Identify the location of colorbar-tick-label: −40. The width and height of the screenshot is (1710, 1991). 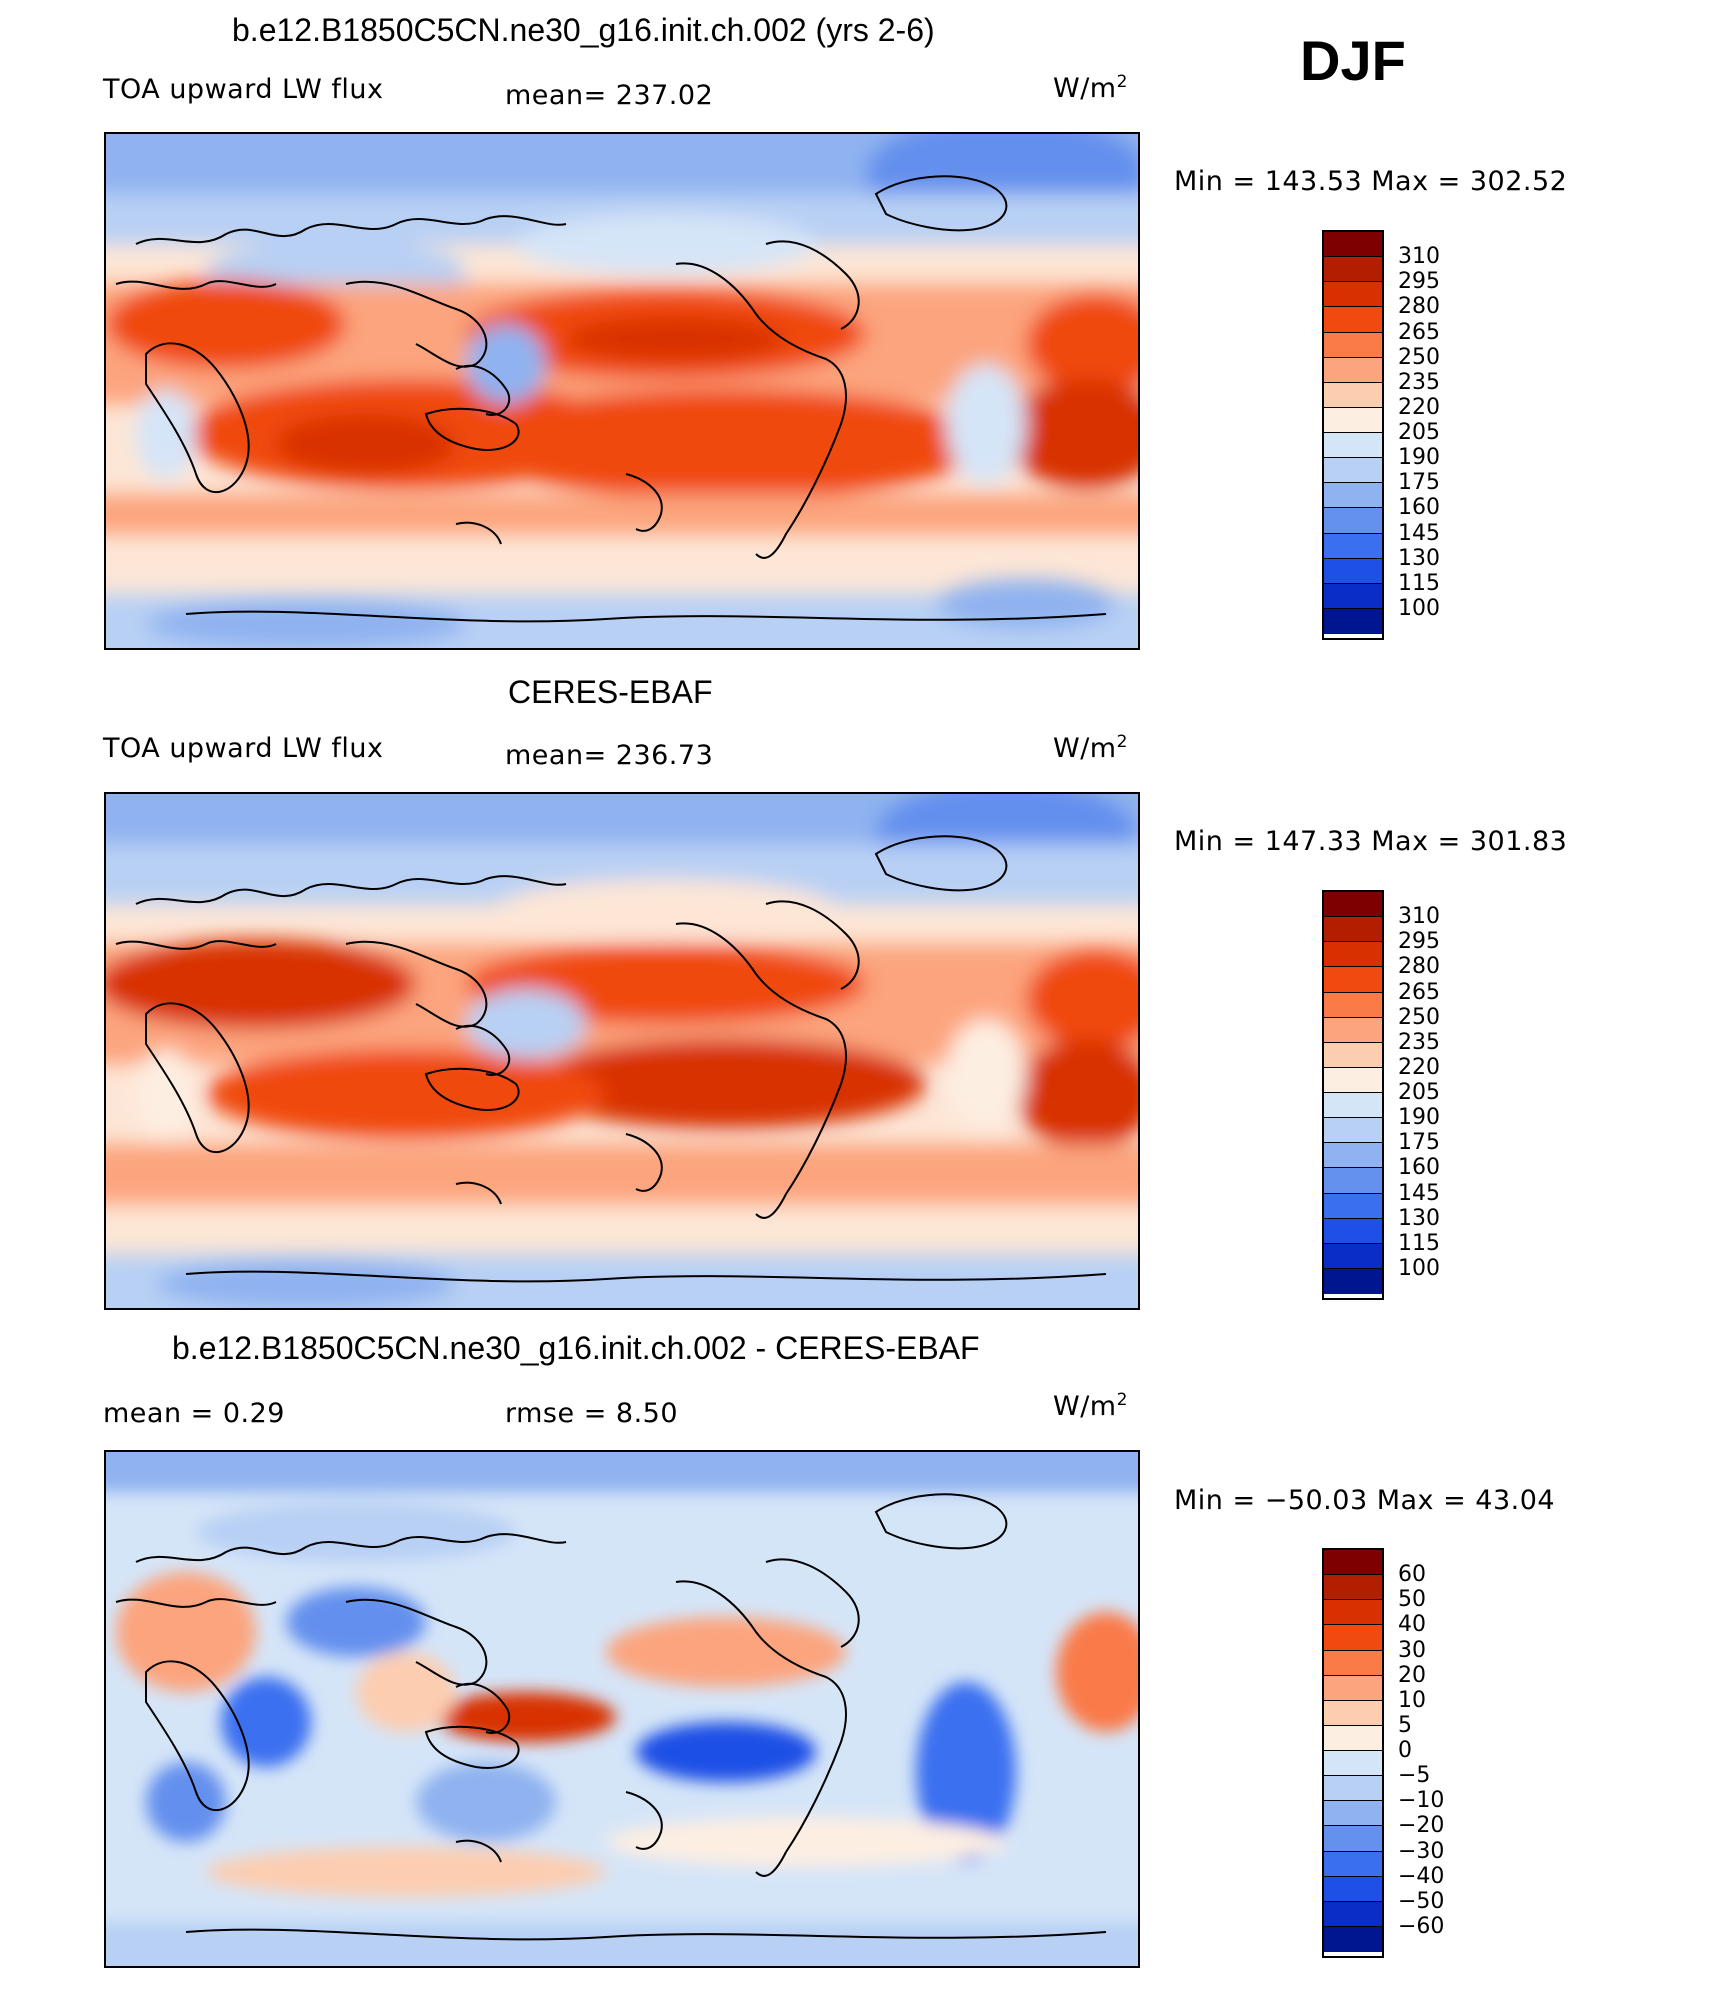
(1421, 1876).